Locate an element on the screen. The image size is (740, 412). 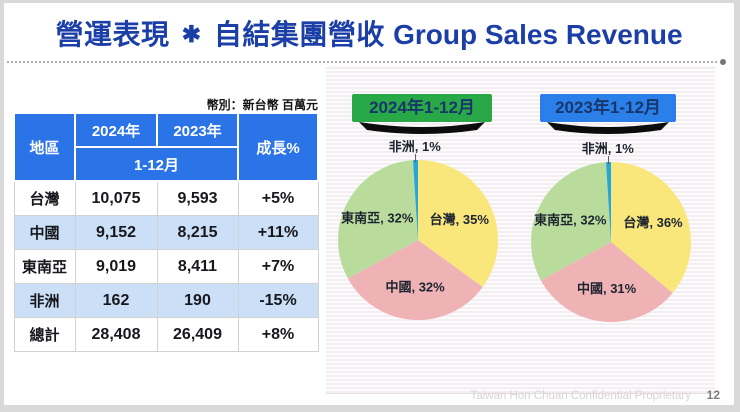
table-row: 台灣 10,075 9,593 +5% is located at coordinates (166, 198).